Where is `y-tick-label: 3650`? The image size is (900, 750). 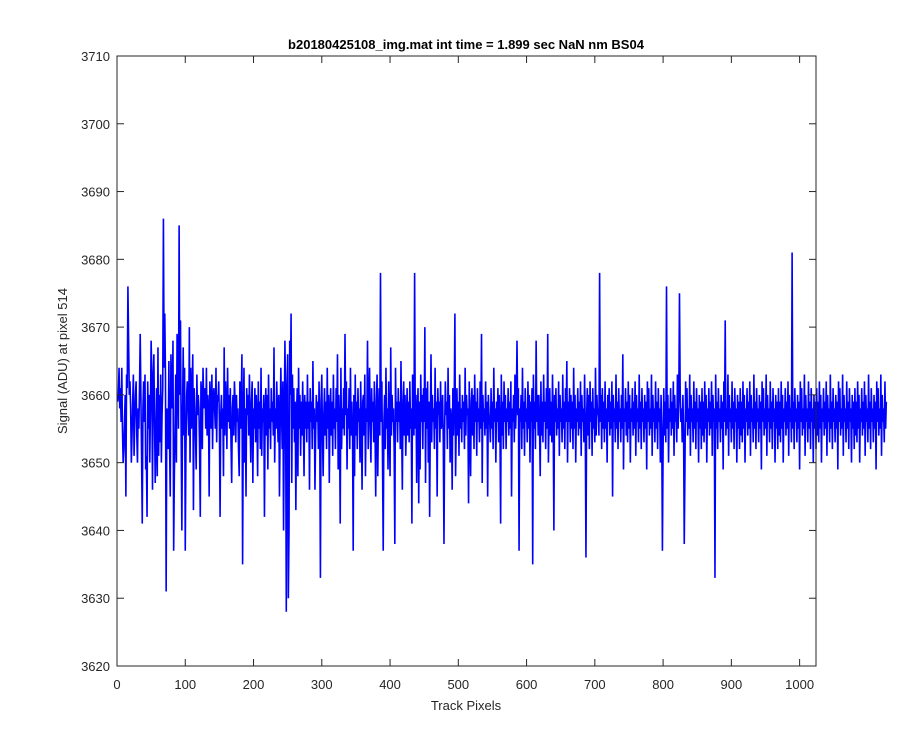 y-tick-label: 3650 is located at coordinates (95, 463).